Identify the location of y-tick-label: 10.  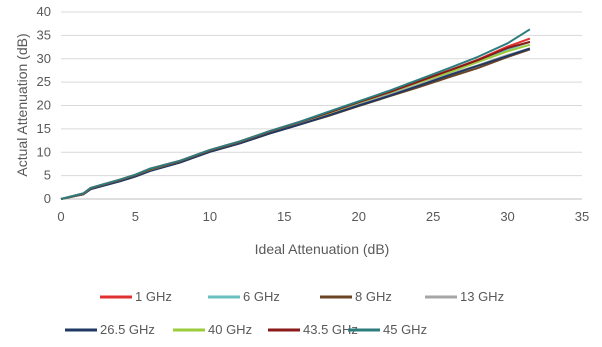
(44, 151).